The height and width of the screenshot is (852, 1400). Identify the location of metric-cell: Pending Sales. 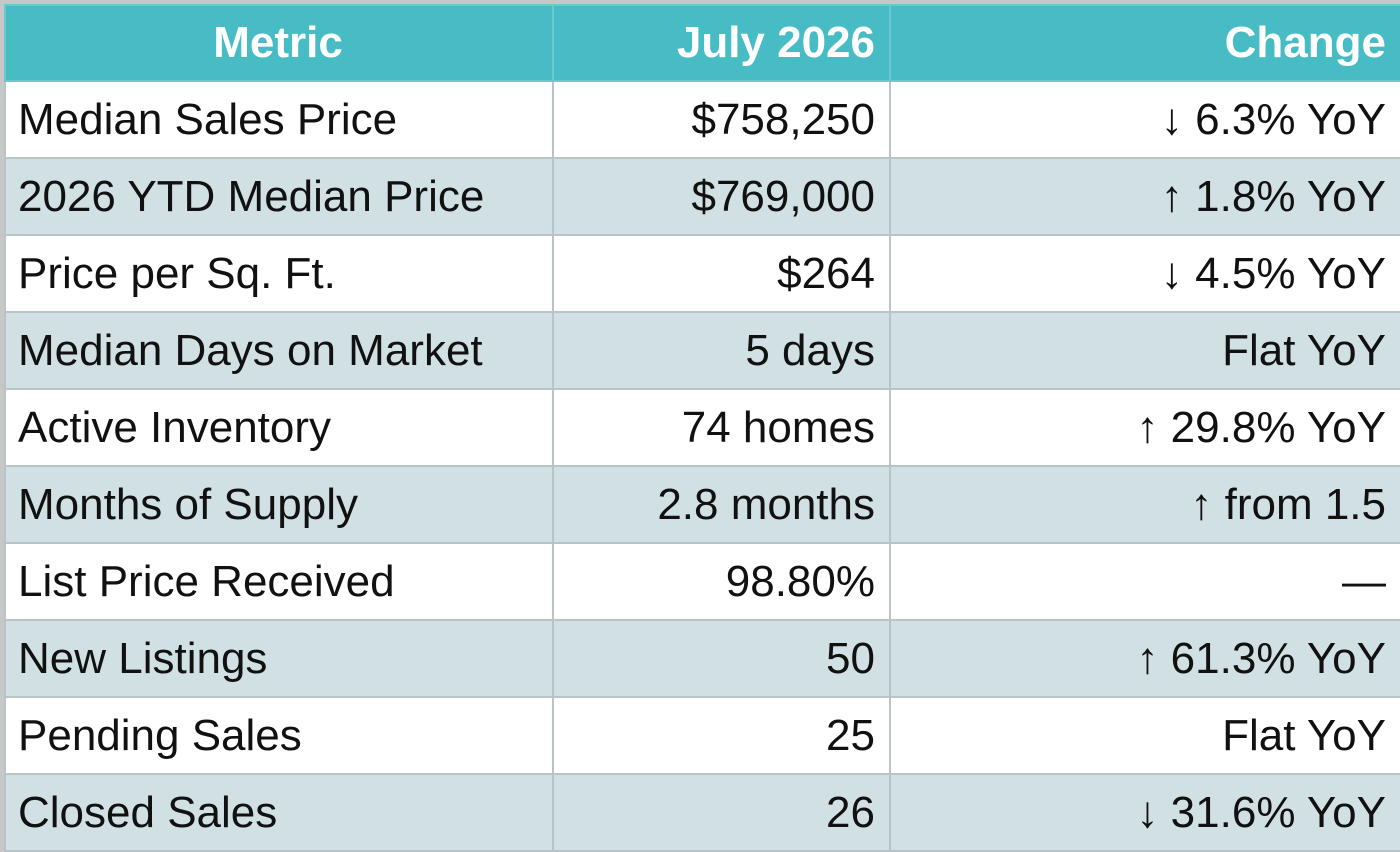
(279, 735).